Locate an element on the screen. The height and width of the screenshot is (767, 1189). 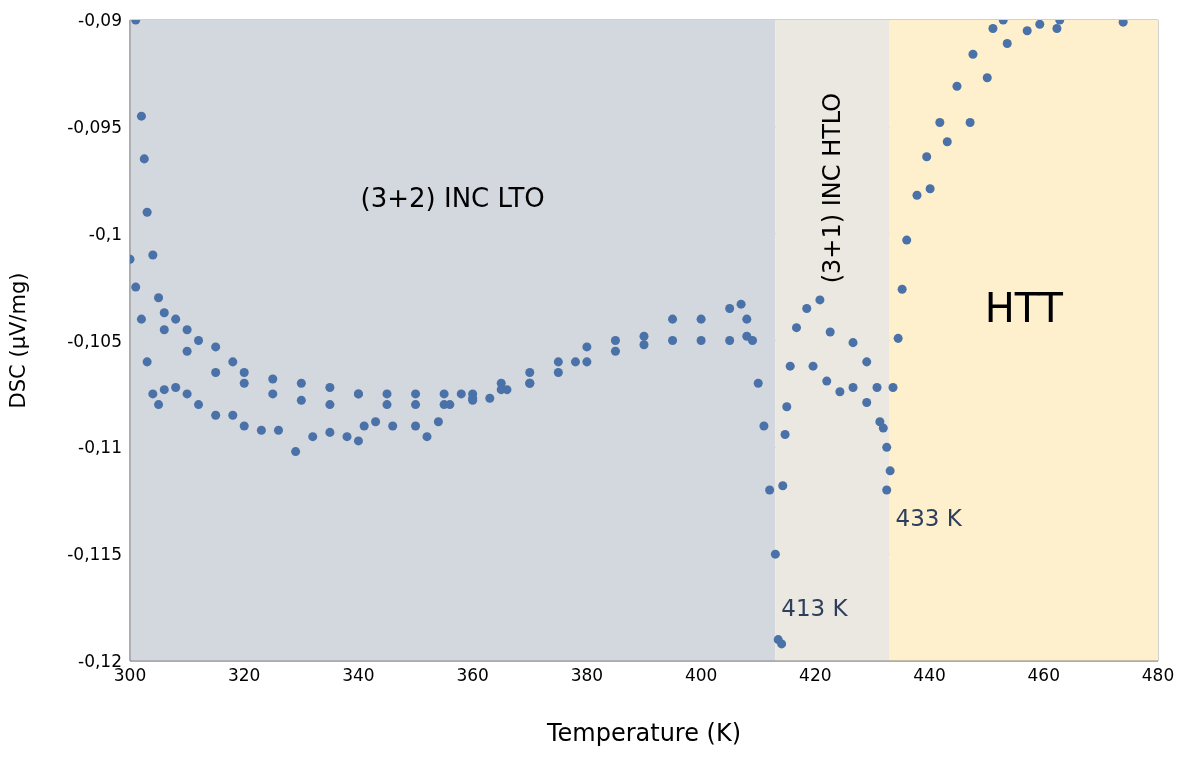
x-tick-label: 460 is located at coordinates (1043, 675).